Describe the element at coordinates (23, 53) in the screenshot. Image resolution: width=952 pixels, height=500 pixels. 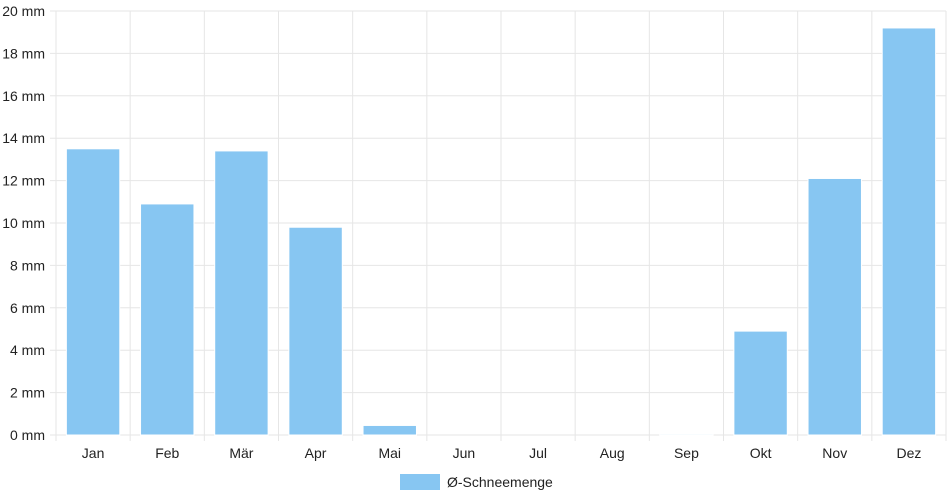
I see `y-tick-label: 18 mm` at that location.